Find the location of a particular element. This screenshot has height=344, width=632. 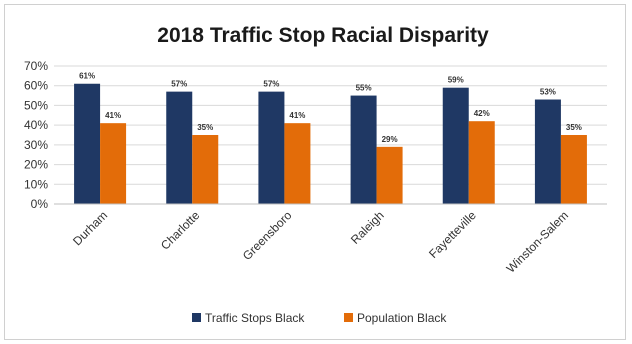

x-tick-label: Raleigh is located at coordinates (367, 227).